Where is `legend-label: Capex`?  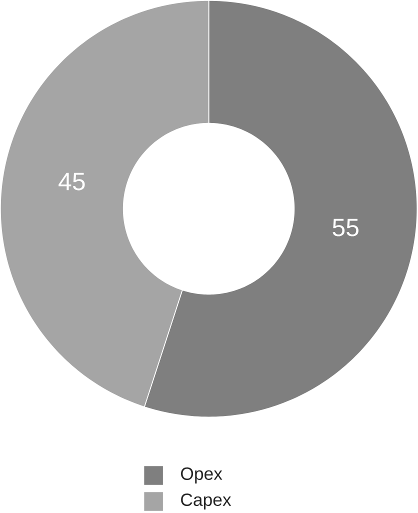 legend-label: Capex is located at coordinates (206, 501).